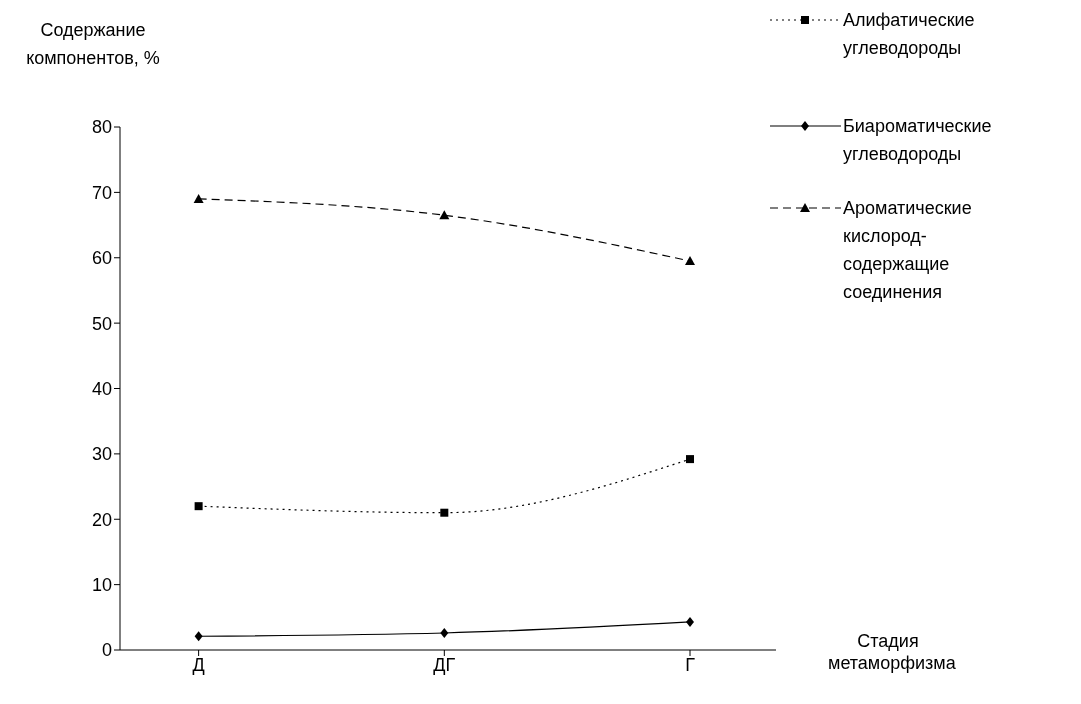 This screenshot has height=704, width=1081. Describe the element at coordinates (101, 258) in the screenshot. I see `y-tick-label: 60` at that location.